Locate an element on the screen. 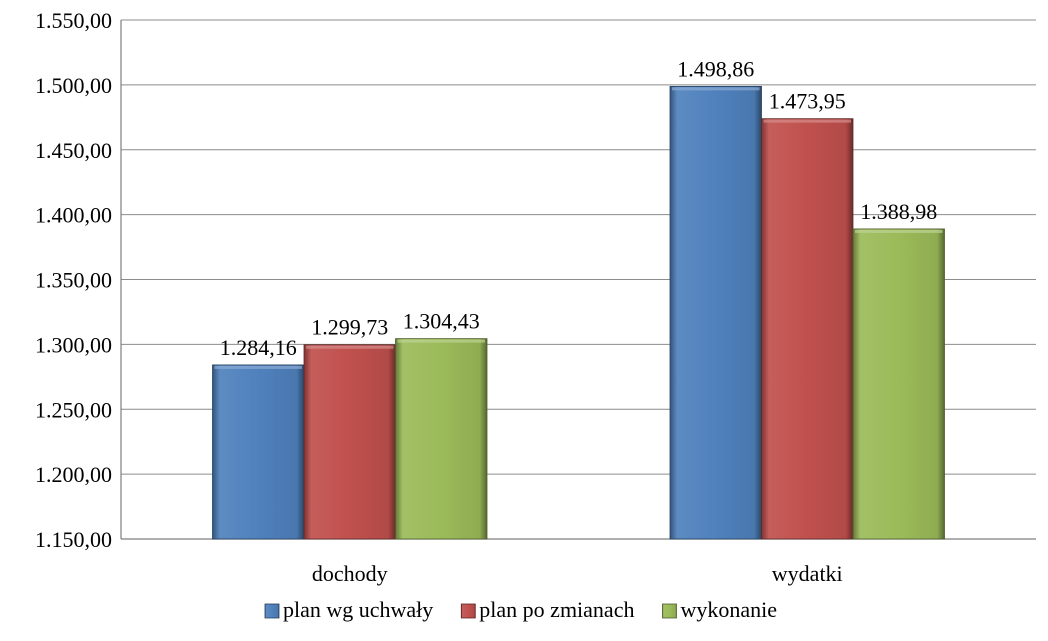 This screenshot has width=1048, height=641. data-label: 1.284,16 is located at coordinates (258, 347).